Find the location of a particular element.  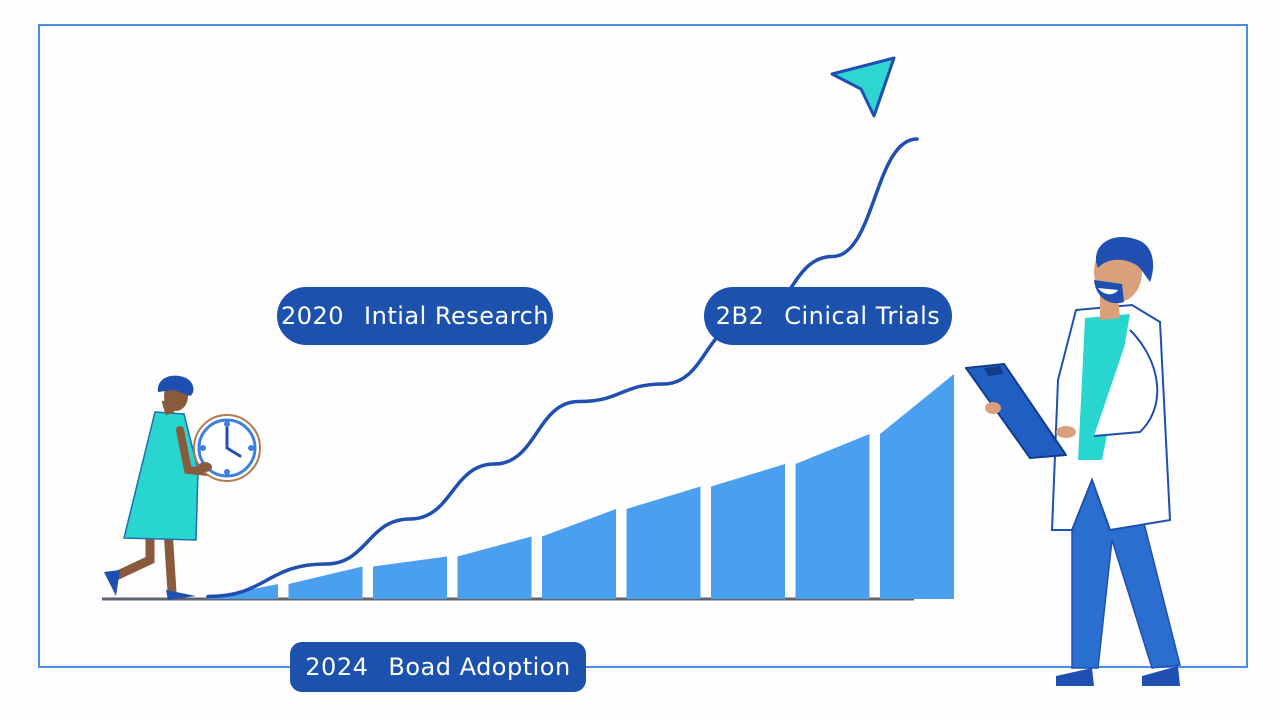

milestone-pill-broad-adoption: 2024 Boad Adoption is located at coordinates (438, 667).